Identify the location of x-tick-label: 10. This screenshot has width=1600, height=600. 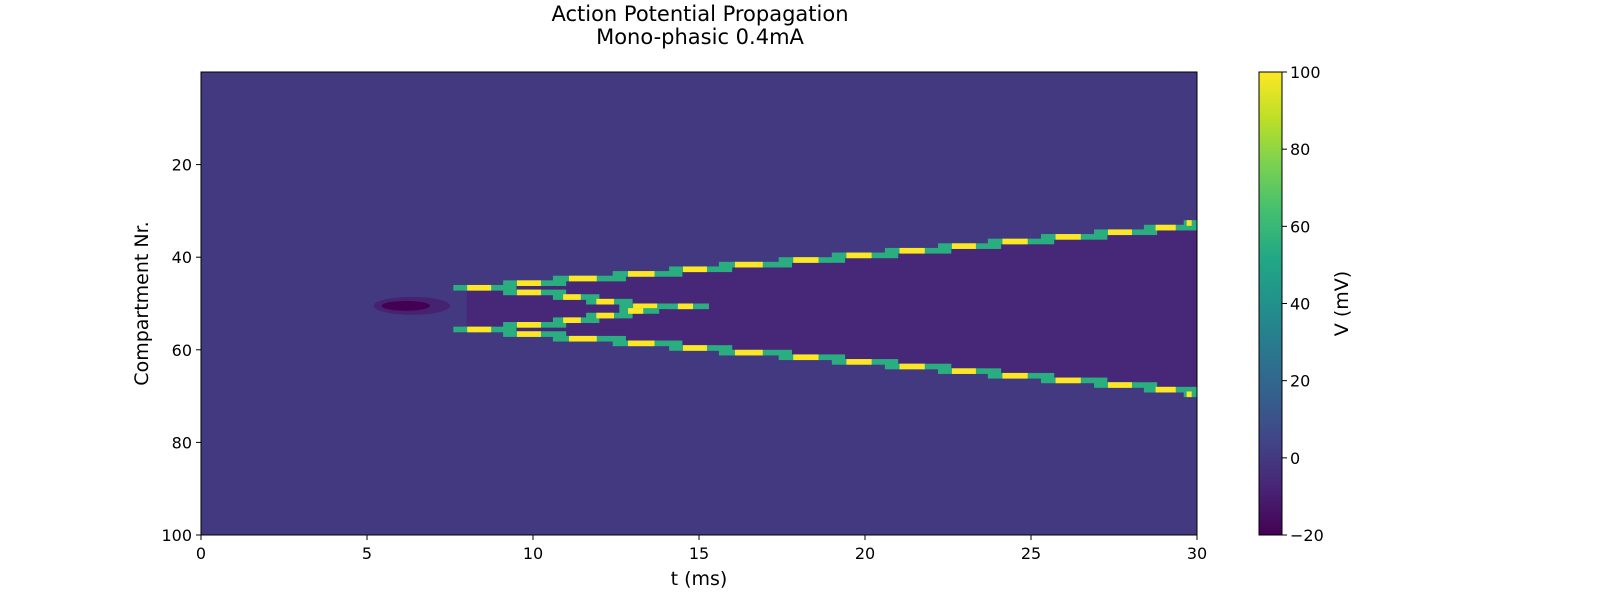
(533, 553).